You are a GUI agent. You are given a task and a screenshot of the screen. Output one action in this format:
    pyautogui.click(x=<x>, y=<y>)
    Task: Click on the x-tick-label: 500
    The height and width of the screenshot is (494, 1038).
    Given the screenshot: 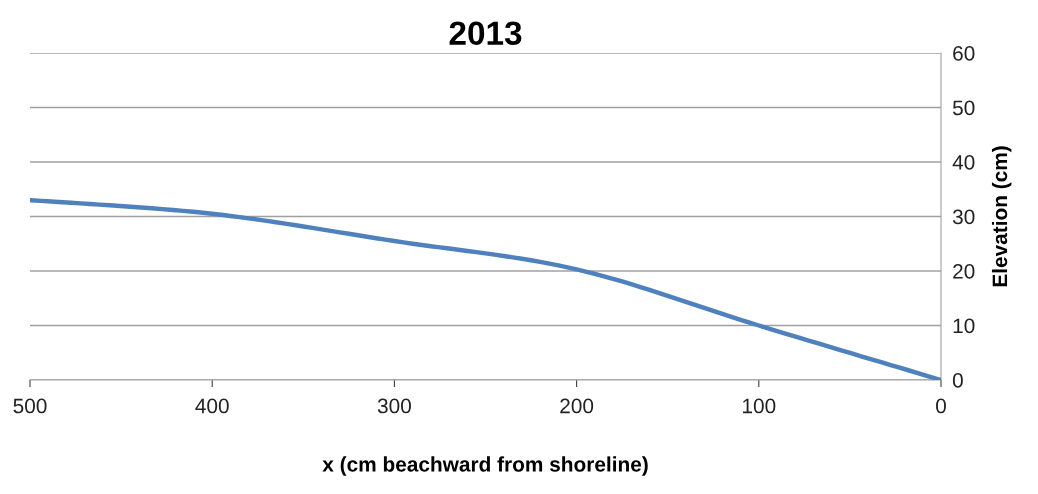 What is the action you would take?
    pyautogui.click(x=30, y=406)
    